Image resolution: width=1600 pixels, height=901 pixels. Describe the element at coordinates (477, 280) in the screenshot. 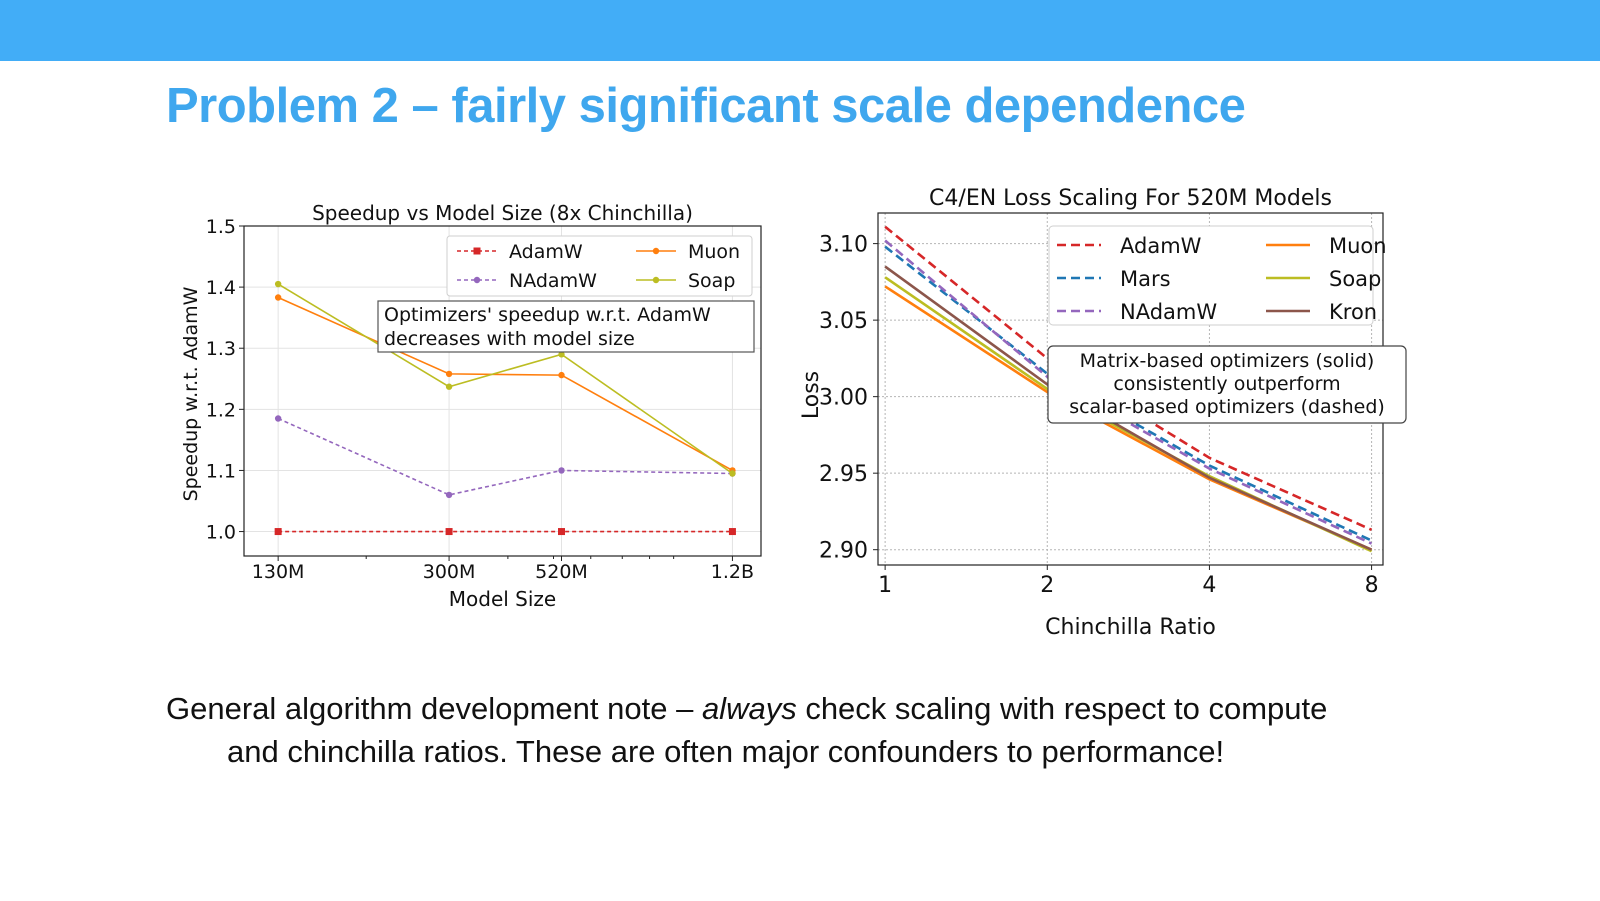

I see `legend-marker-nadamw` at that location.